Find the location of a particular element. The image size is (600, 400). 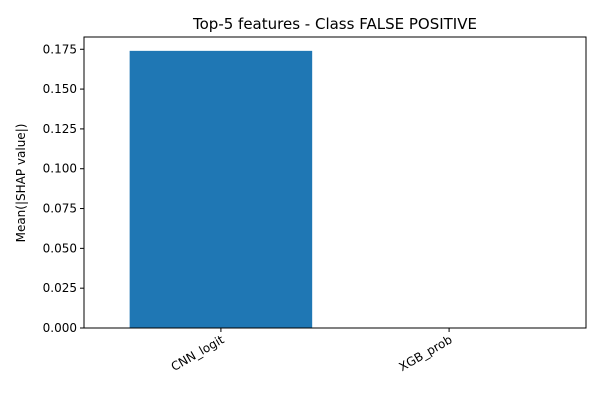

x-axis-ticks: CNN_logit XGB_prob is located at coordinates (312, 351).